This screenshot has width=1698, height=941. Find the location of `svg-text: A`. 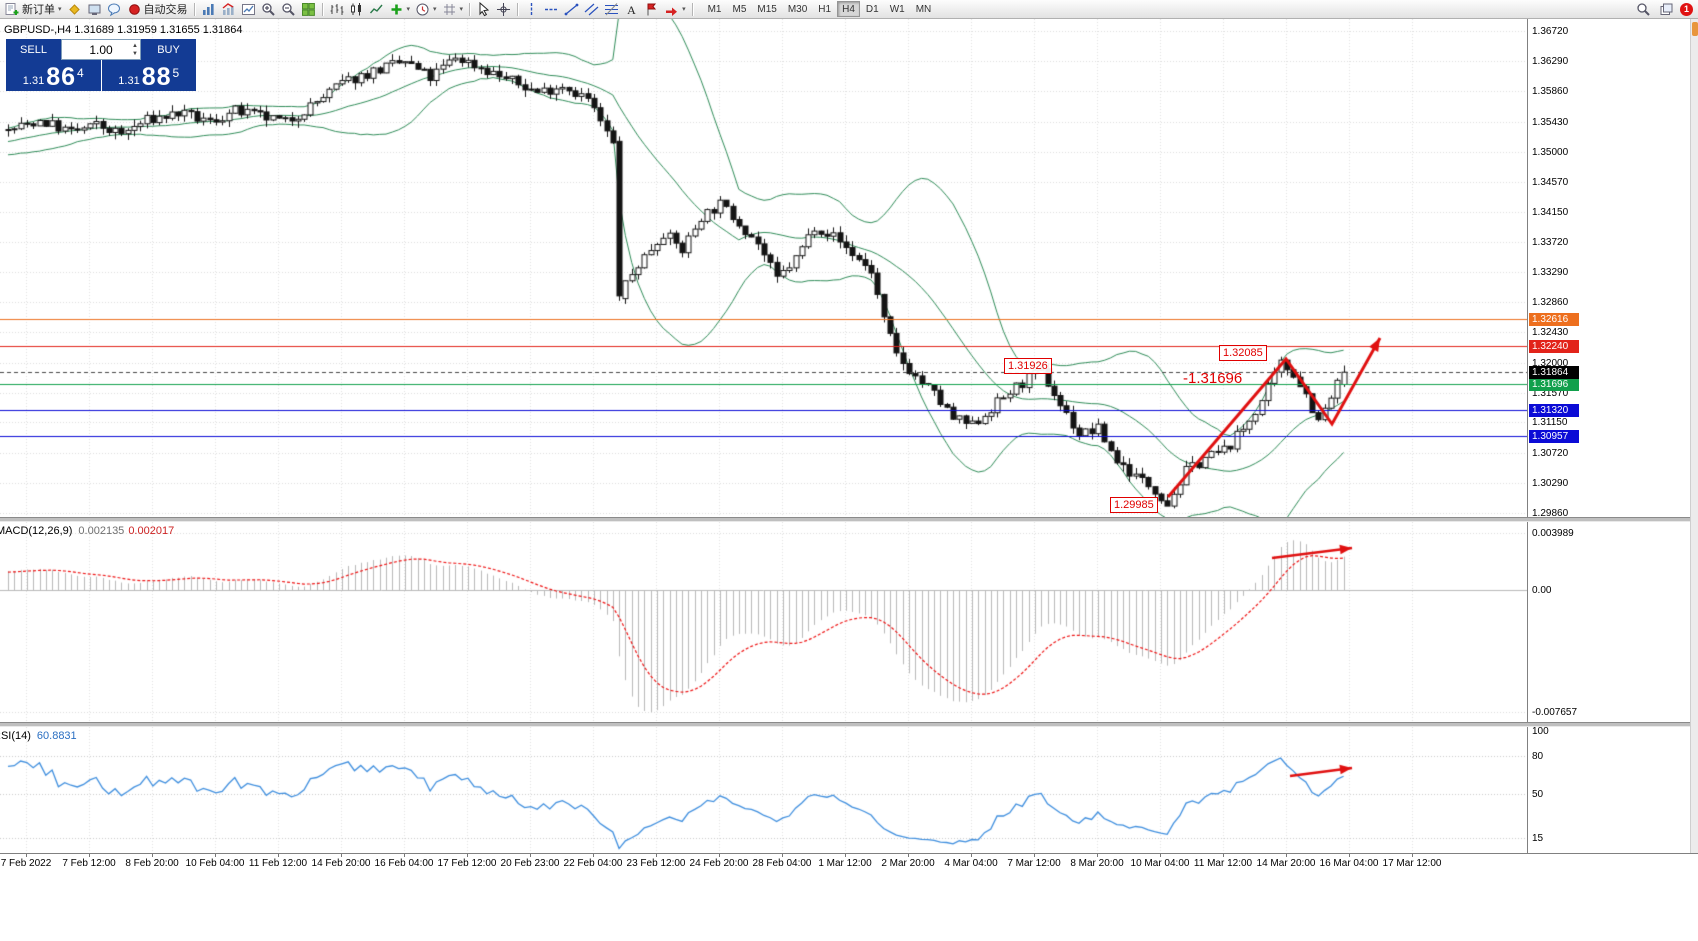

svg-text: A is located at coordinates (631, 10).